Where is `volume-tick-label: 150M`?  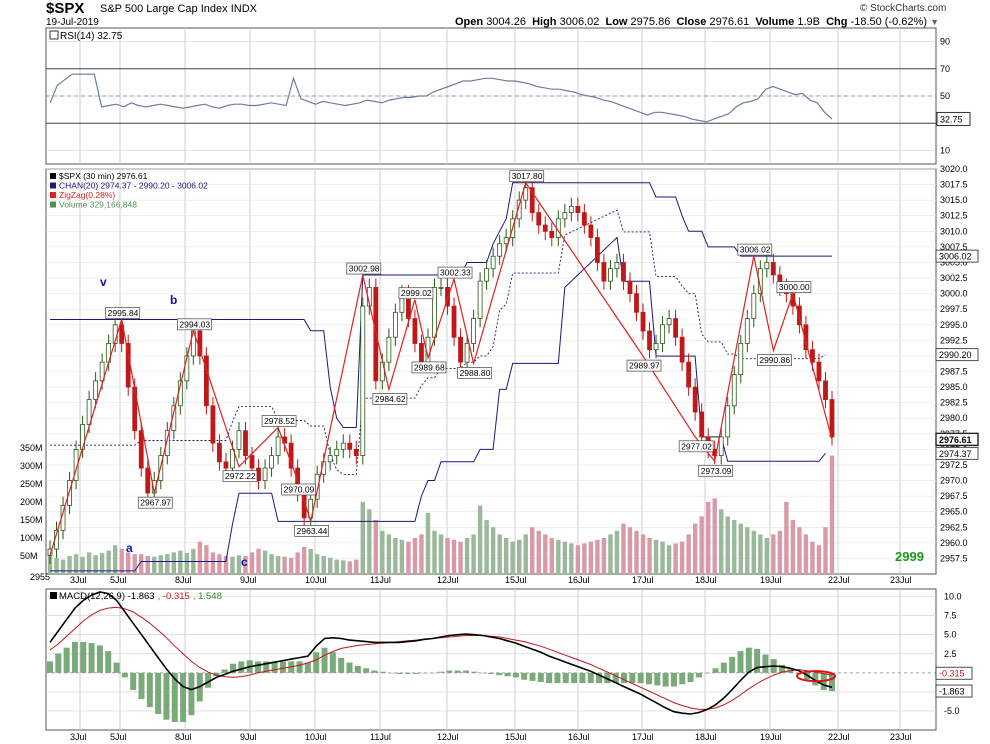 volume-tick-label: 150M is located at coordinates (31, 520).